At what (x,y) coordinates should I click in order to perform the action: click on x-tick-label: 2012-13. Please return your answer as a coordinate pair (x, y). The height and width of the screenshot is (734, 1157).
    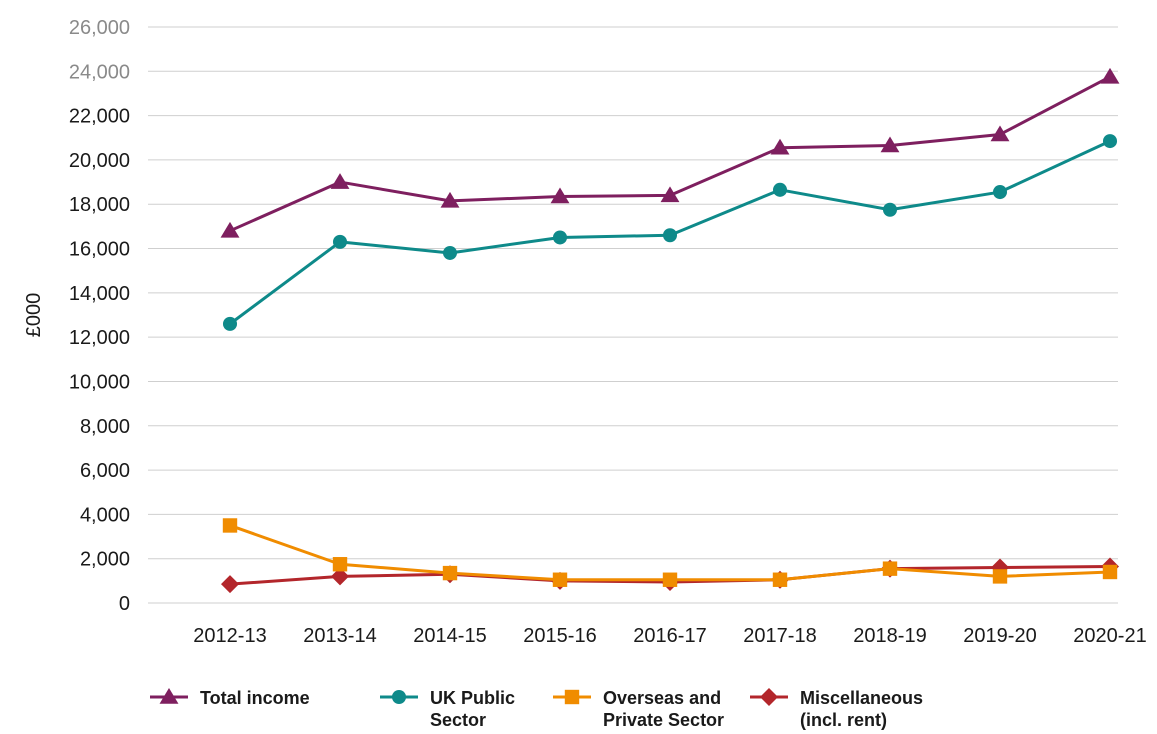
    Looking at the image, I should click on (229, 636).